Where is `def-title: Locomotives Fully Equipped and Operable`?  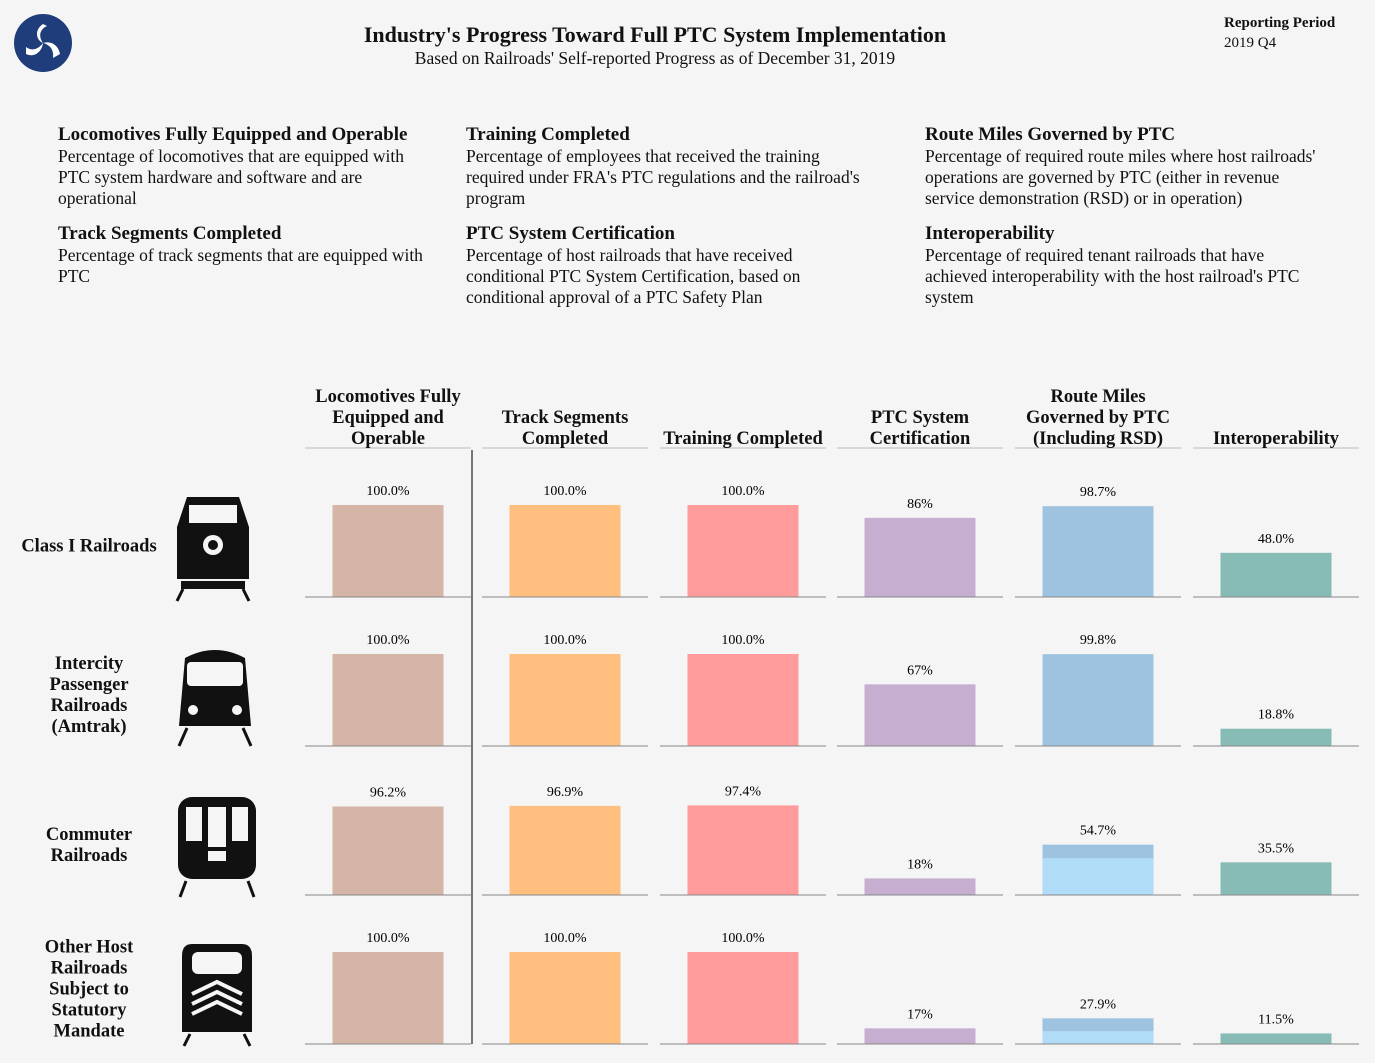
def-title: Locomotives Fully Equipped and Operable is located at coordinates (233, 134).